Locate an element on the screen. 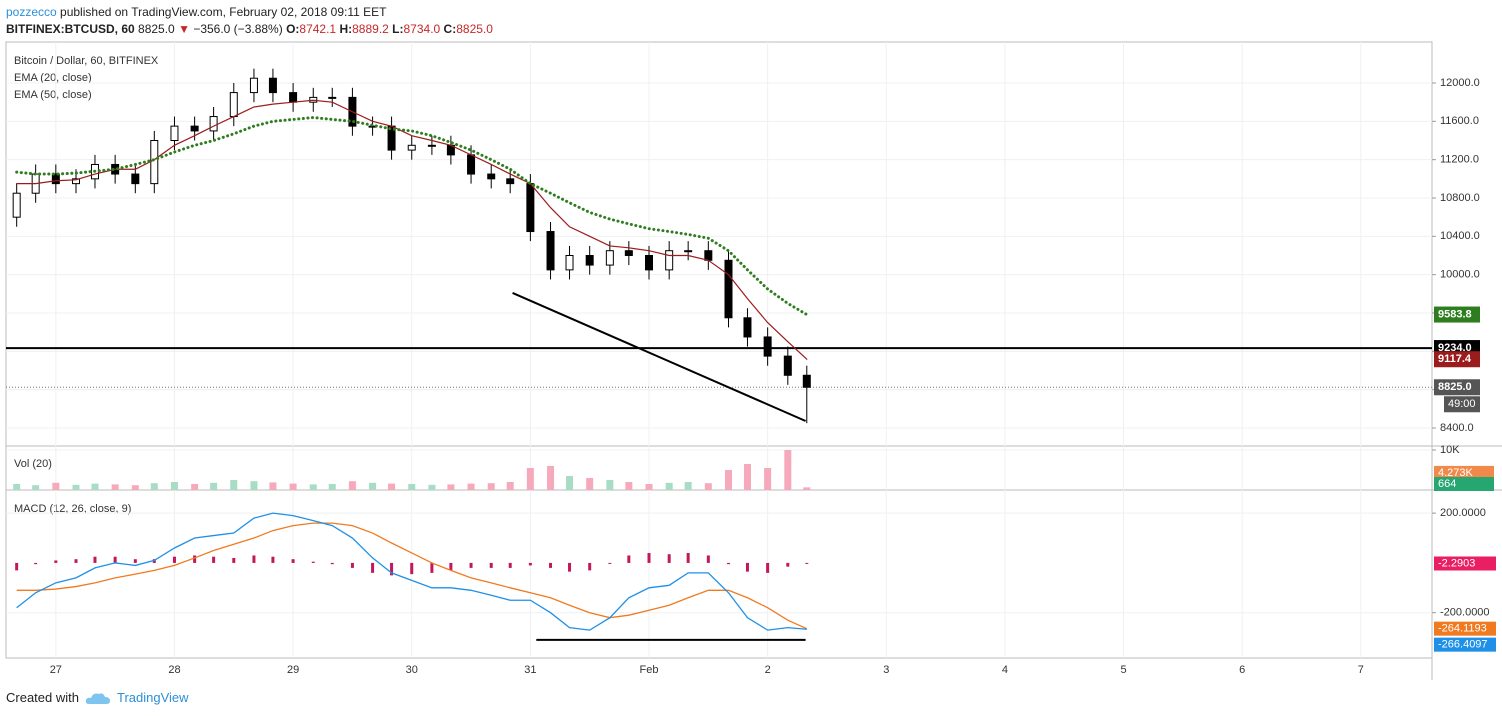 The height and width of the screenshot is (716, 1502). y-tick-label: 10K is located at coordinates (1450, 450).